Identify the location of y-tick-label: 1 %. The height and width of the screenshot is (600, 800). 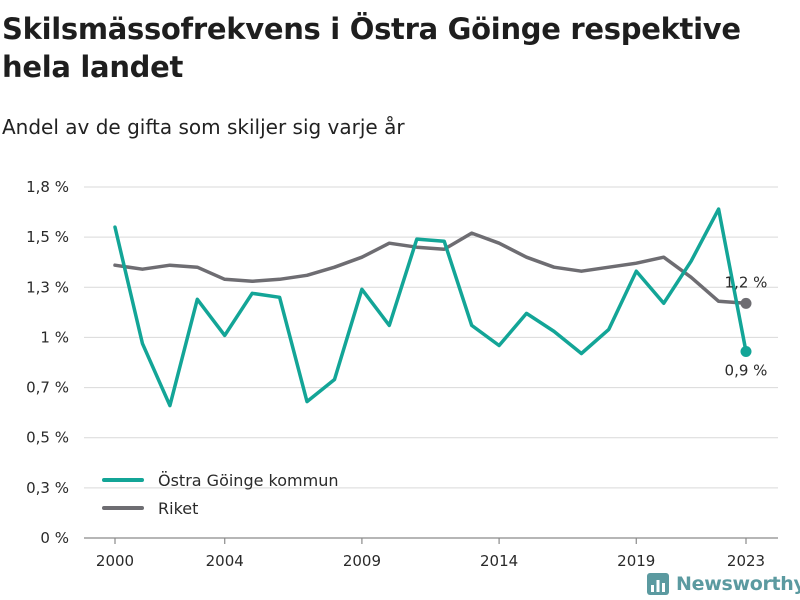
(54, 337).